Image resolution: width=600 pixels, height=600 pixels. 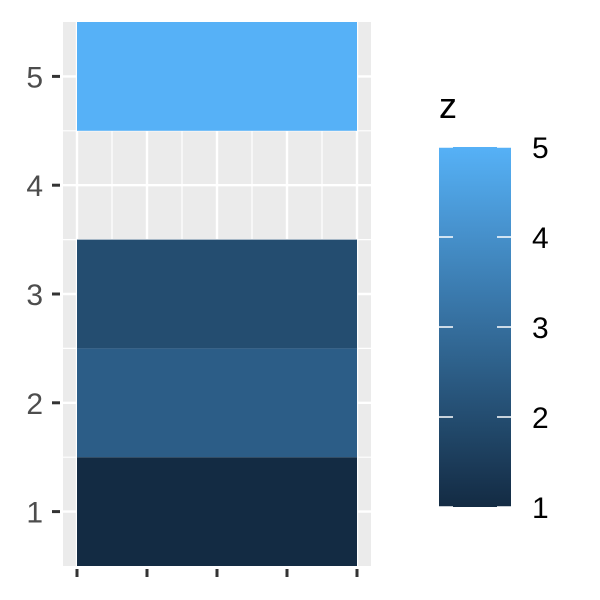 What do you see at coordinates (540, 508) in the screenshot?
I see `legend-tick-label: 1` at bounding box center [540, 508].